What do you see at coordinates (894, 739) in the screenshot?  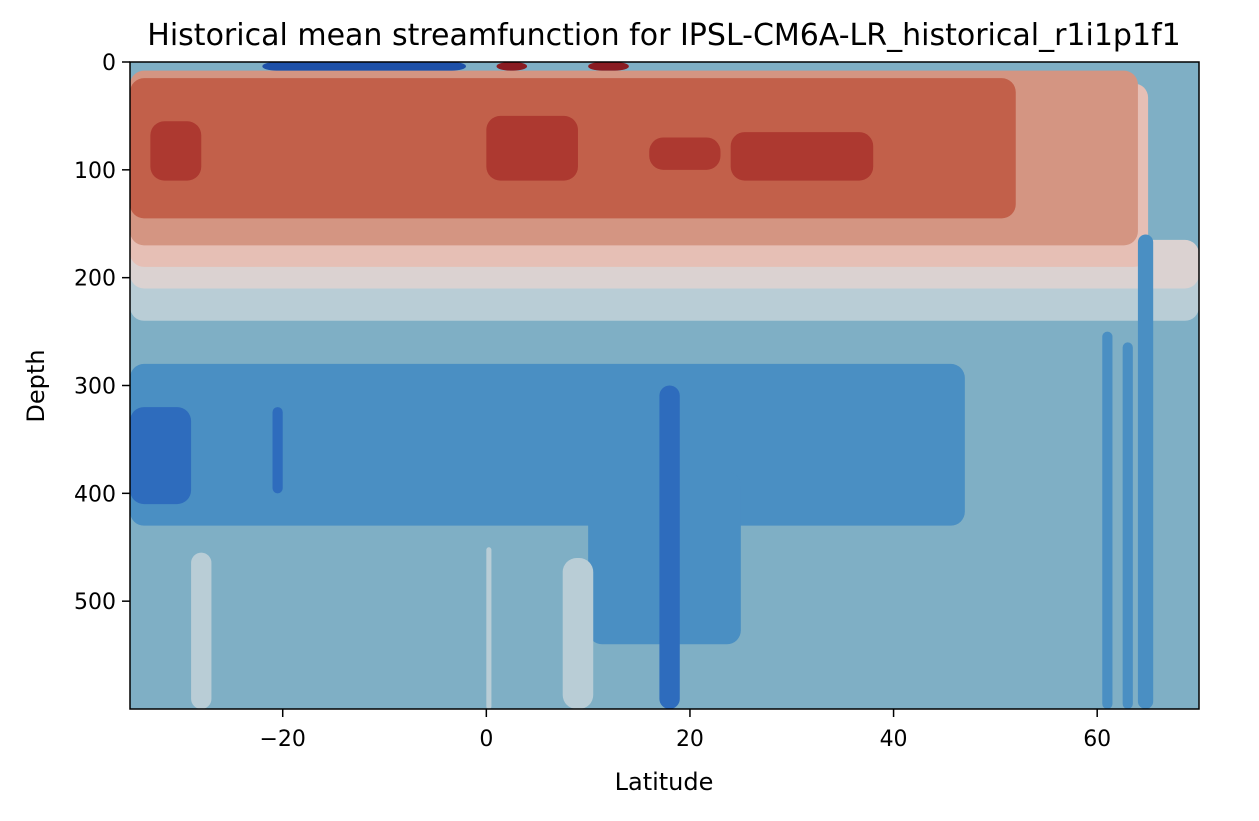 I see `x-tick-label: 40` at bounding box center [894, 739].